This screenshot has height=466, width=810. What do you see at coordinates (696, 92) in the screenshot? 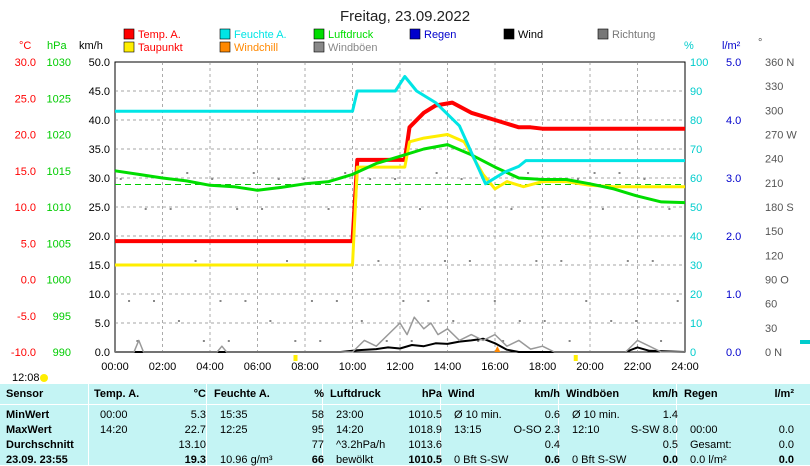
I see `humidity-tick: 90` at bounding box center [696, 92].